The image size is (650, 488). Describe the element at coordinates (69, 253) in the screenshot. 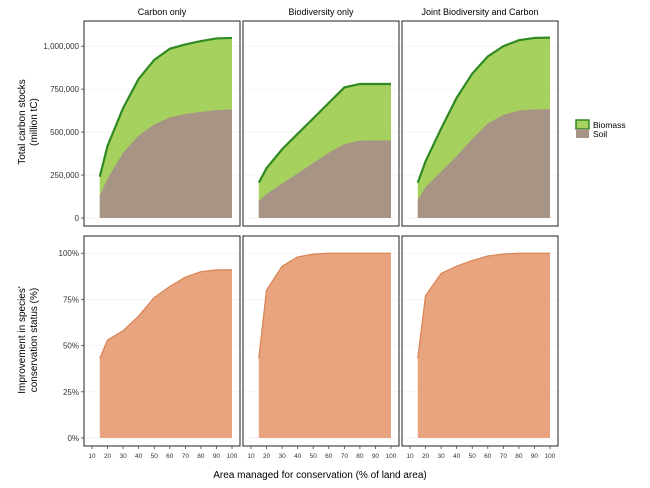

I see `y-tick-label-carbon-only-species-4: 100%` at that location.